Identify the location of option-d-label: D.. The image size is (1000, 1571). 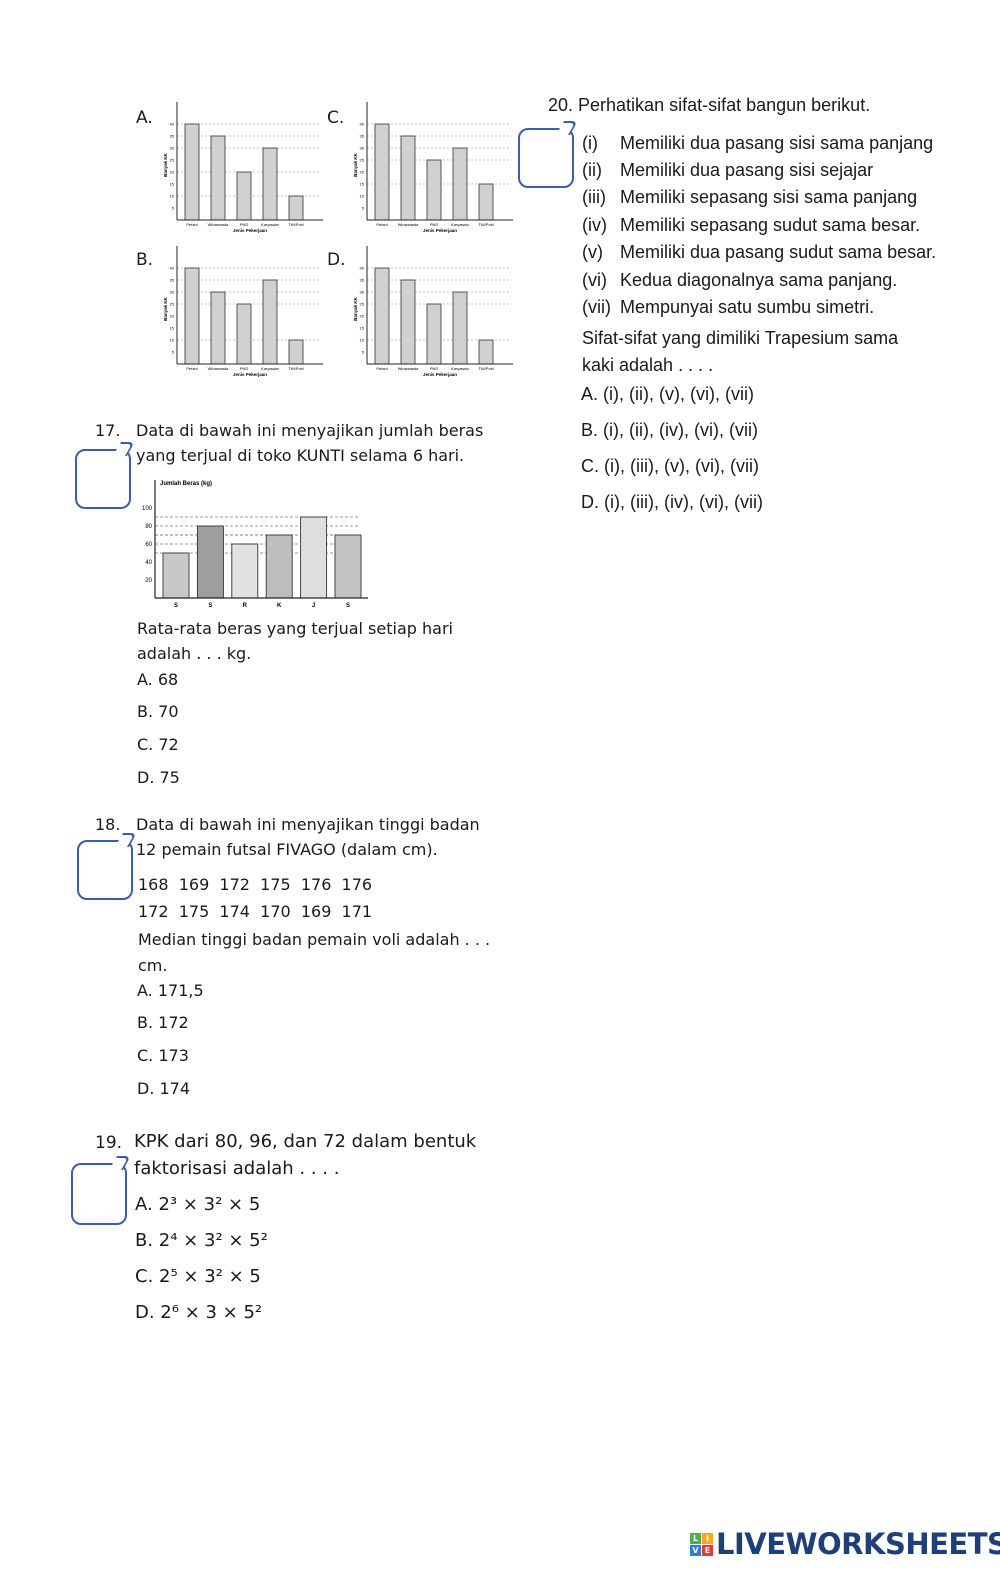
(336, 260).